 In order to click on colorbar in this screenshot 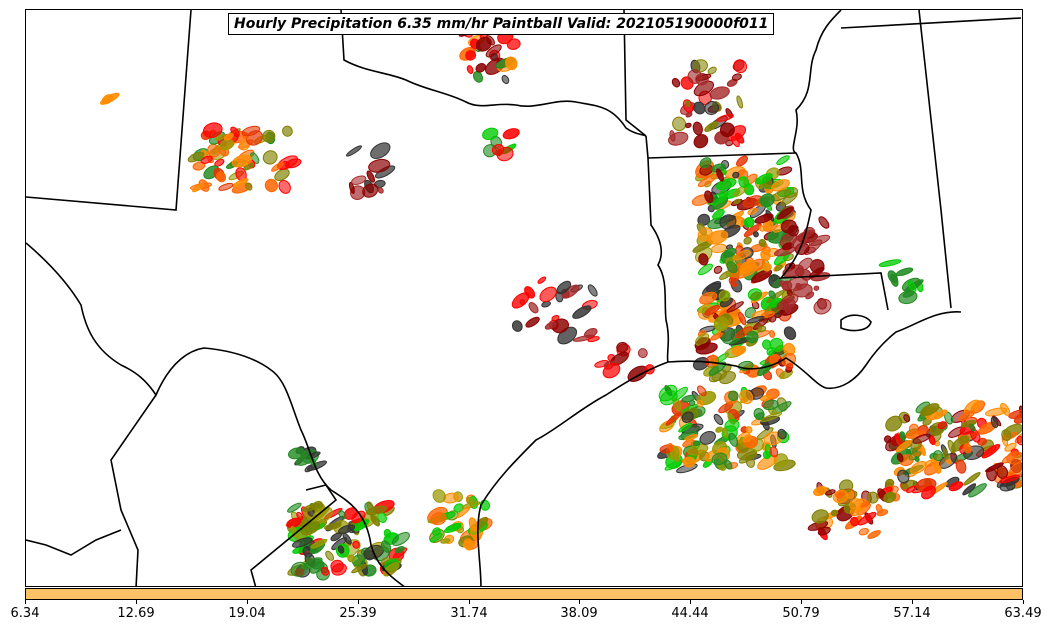, I will do `click(524, 594)`.